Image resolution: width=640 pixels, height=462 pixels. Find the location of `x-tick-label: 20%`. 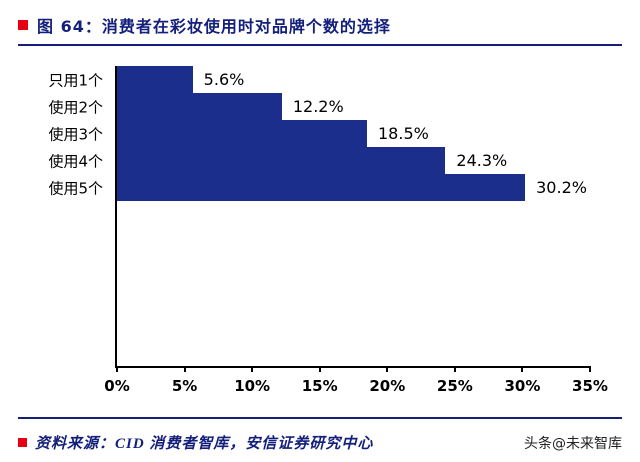

x-tick-label: 20% is located at coordinates (387, 386).